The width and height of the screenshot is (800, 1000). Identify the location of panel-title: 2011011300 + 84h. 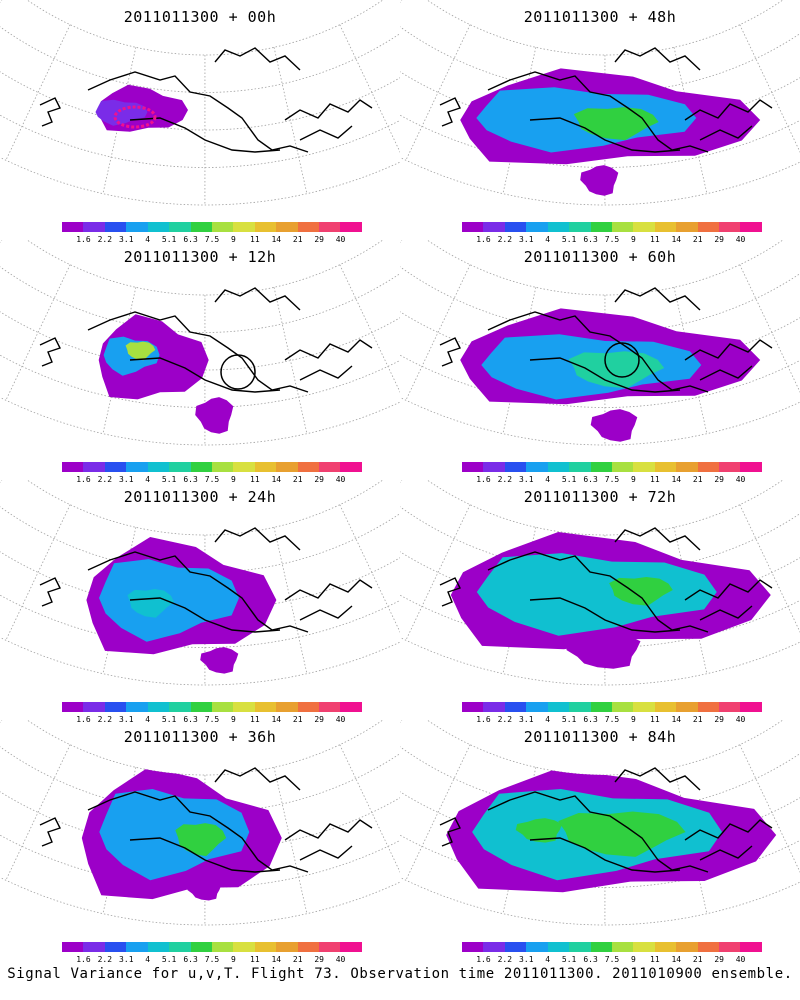
(600, 737).